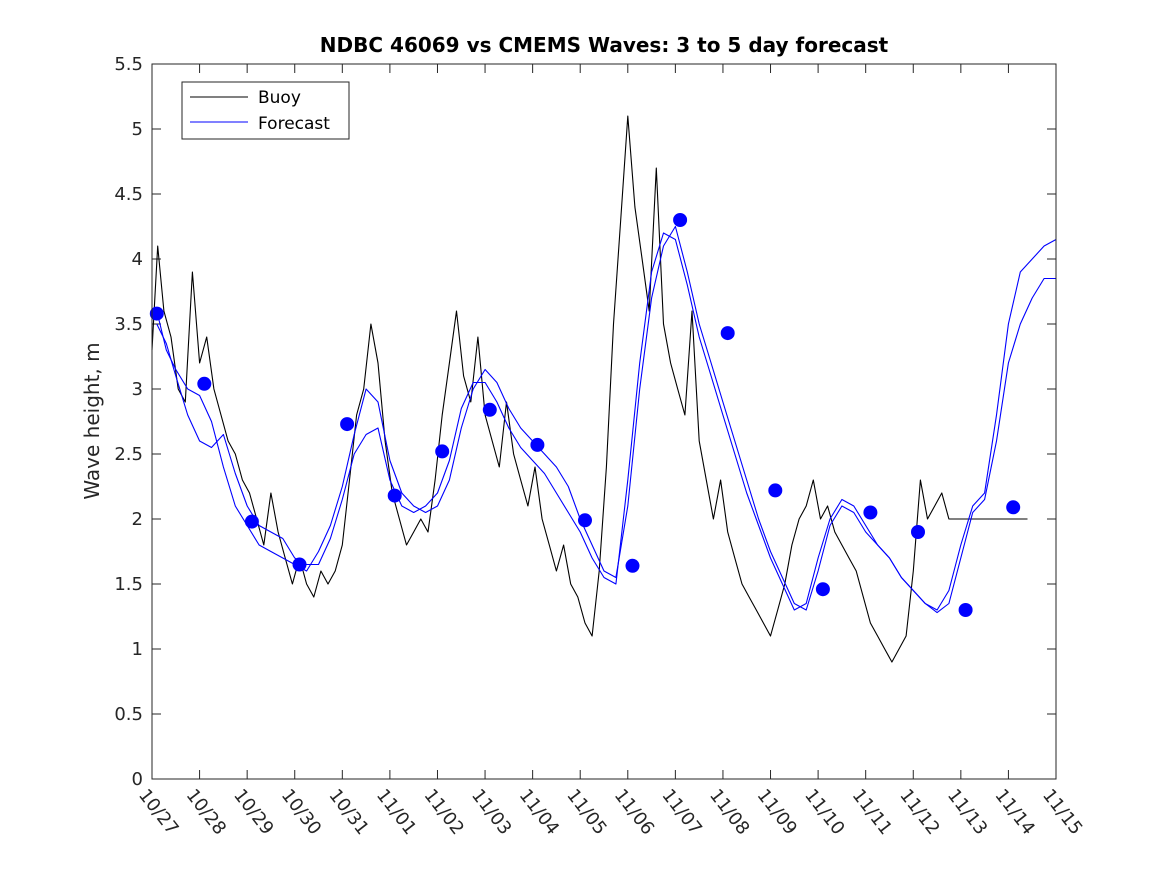 The image size is (1167, 875). I want to click on y-tick-label-4: 2, so click(137, 519).